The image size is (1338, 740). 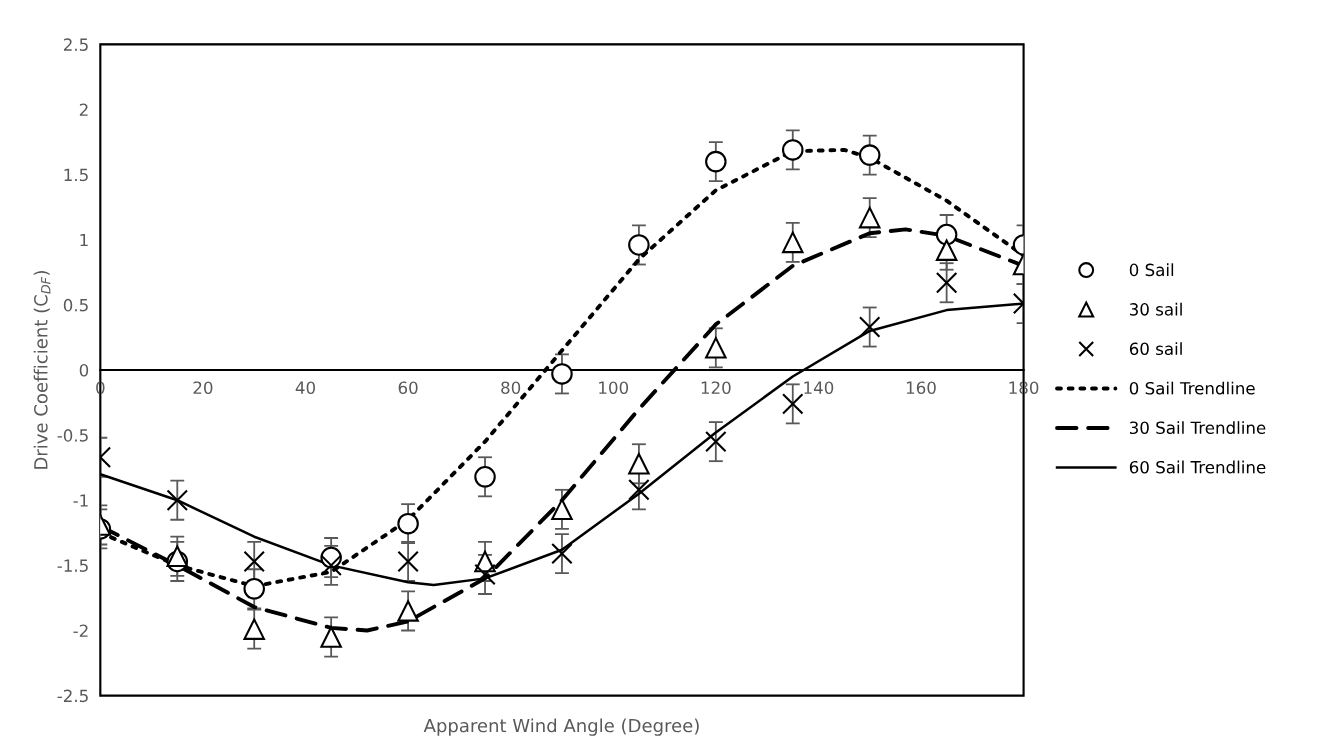 What do you see at coordinates (42, 370) in the screenshot?
I see `y-axis-title: Drive Coefficient (C$_{DF}$)` at bounding box center [42, 370].